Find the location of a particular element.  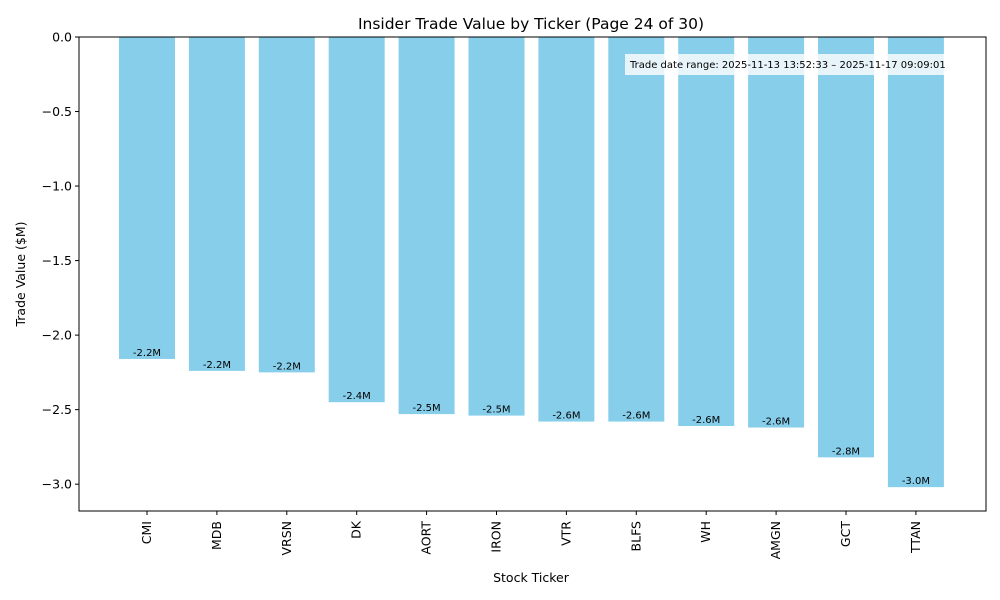

bar-mdb is located at coordinates (216, 204).